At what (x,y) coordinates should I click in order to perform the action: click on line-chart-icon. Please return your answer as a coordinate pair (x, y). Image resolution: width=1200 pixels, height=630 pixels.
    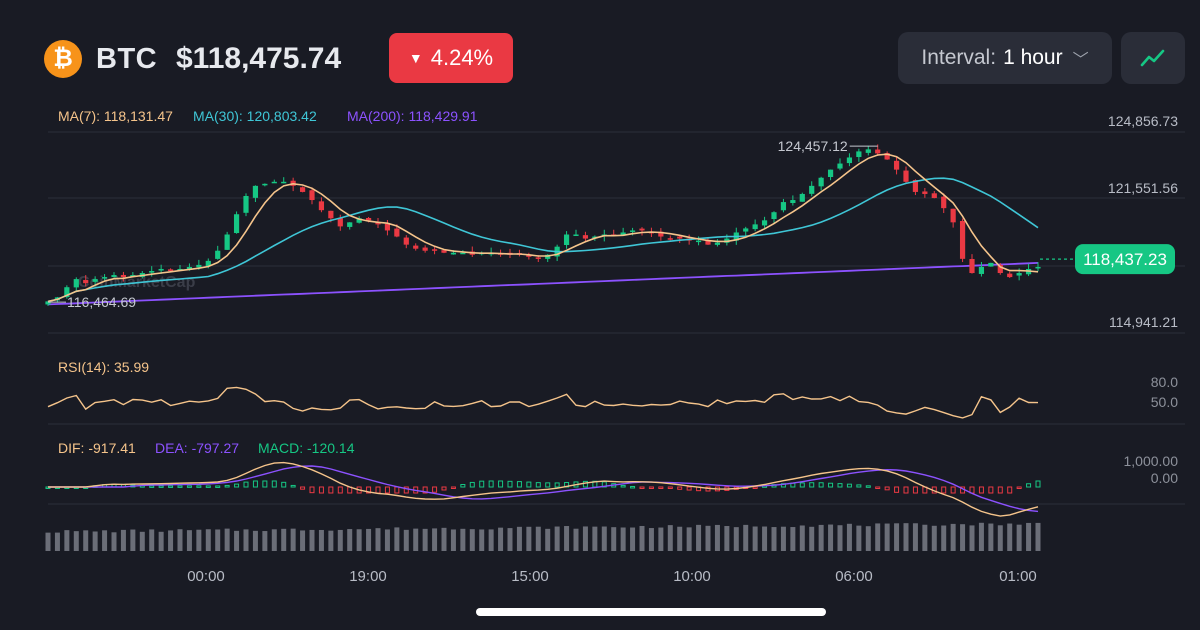
    Looking at the image, I should click on (1152, 58).